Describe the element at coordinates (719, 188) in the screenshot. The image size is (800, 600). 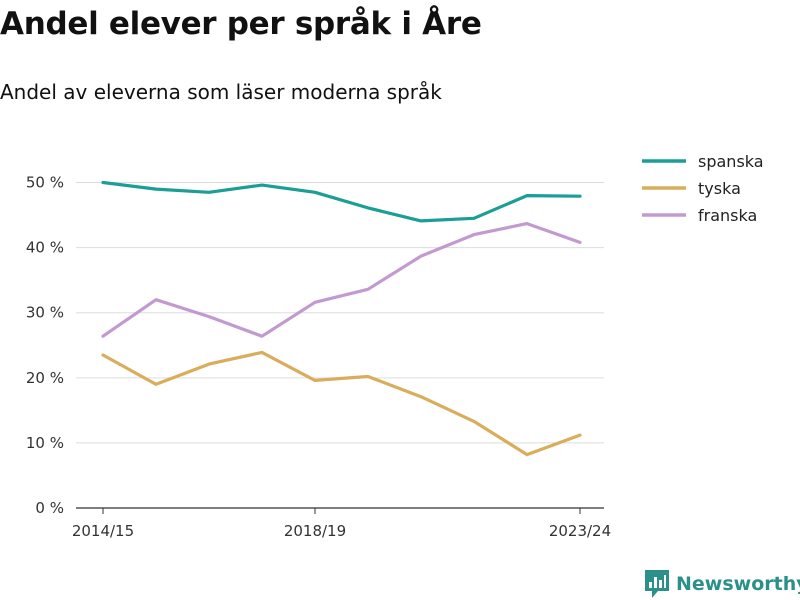
I see `legend-label-tyska: tyska` at that location.